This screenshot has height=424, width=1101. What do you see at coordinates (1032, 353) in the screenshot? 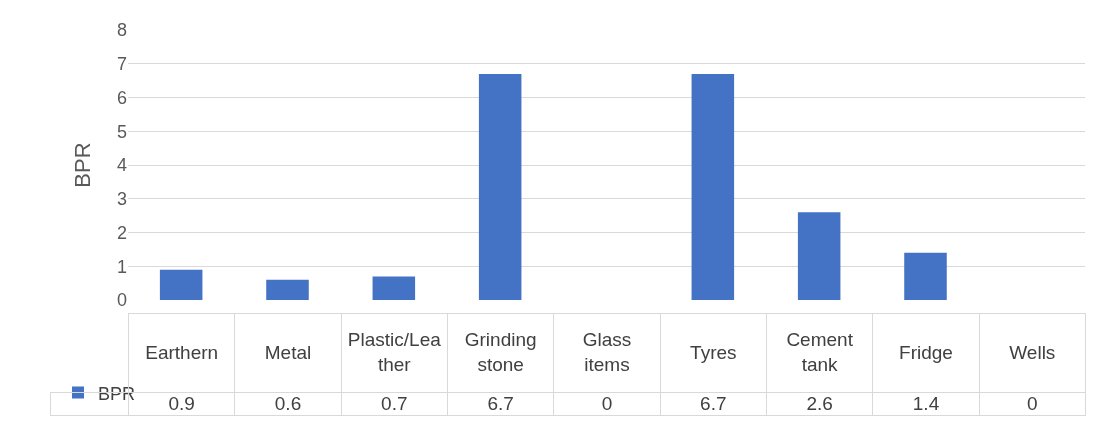
I see `x-tick-label: Wells` at bounding box center [1032, 353].